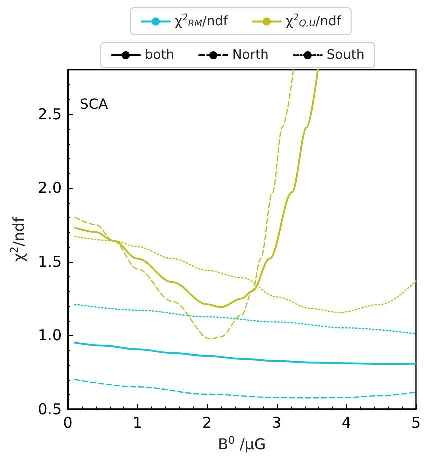 The image size is (424, 457). What do you see at coordinates (50, 409) in the screenshot?
I see `y-tick-label: 0.5` at bounding box center [50, 409].